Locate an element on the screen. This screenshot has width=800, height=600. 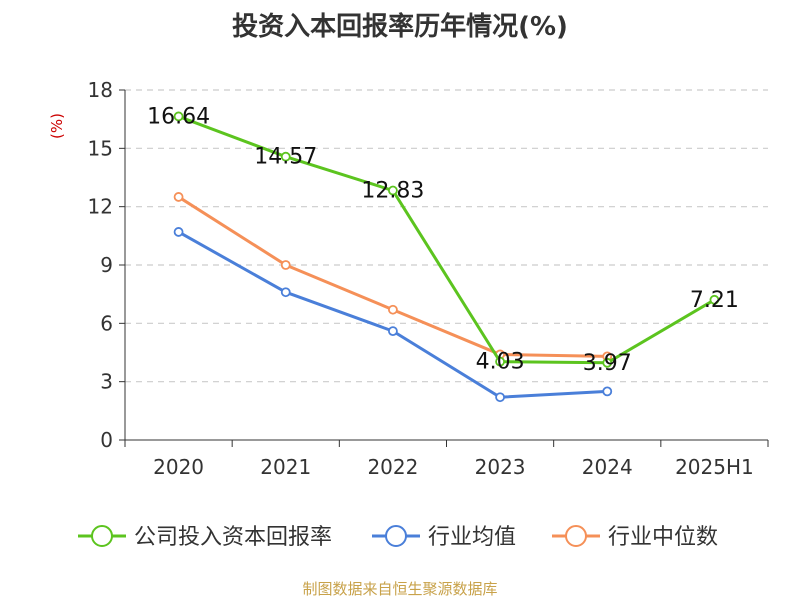
chart-title: 投资入本回报率历年情况(%) is located at coordinates (400, 27).